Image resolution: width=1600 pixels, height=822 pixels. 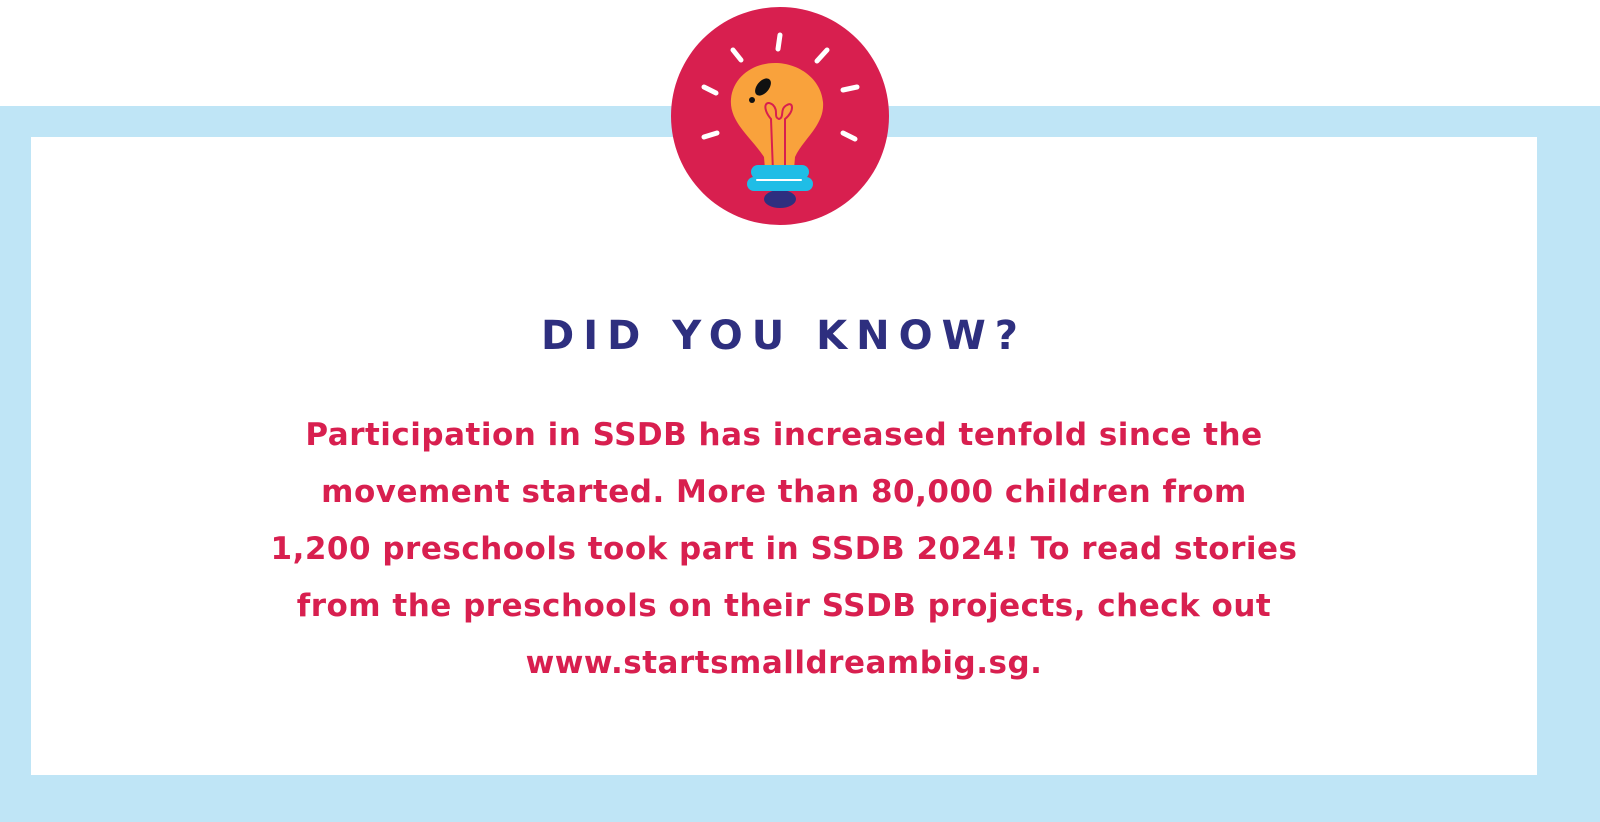 I want to click on section-title: DID YOU KNOW?, so click(x=784, y=336).